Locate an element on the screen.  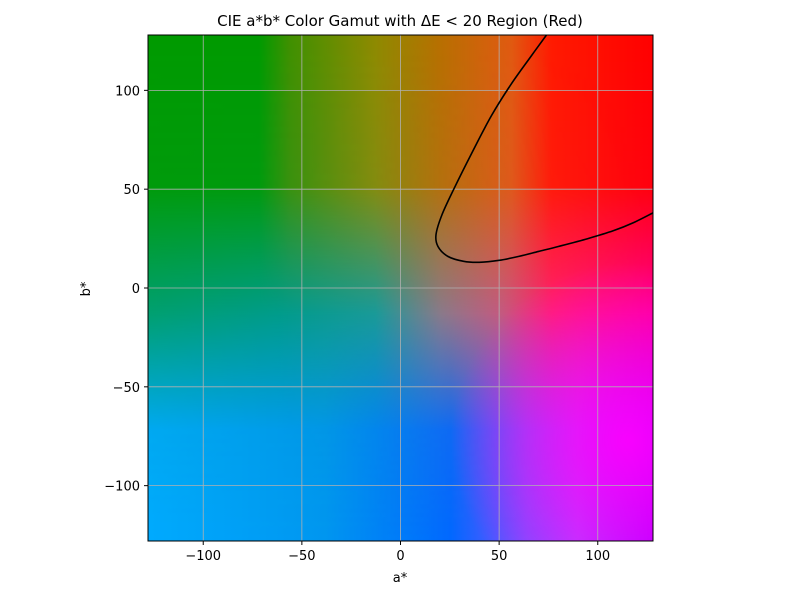
contour-layer is located at coordinates (543, 149).